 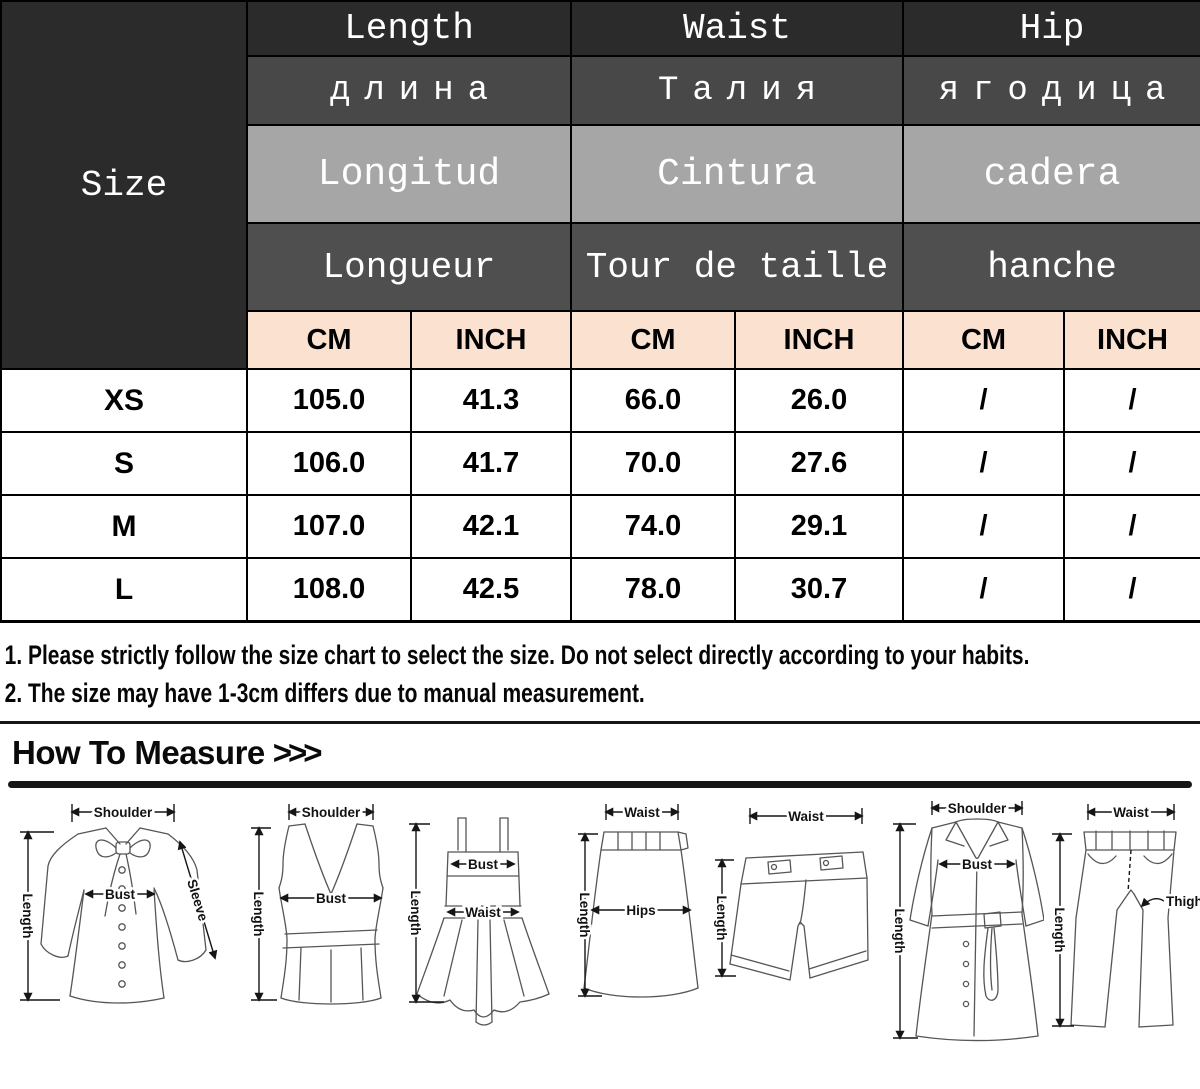 What do you see at coordinates (491, 340) in the screenshot?
I see `unit-header-length-inch: INCH` at bounding box center [491, 340].